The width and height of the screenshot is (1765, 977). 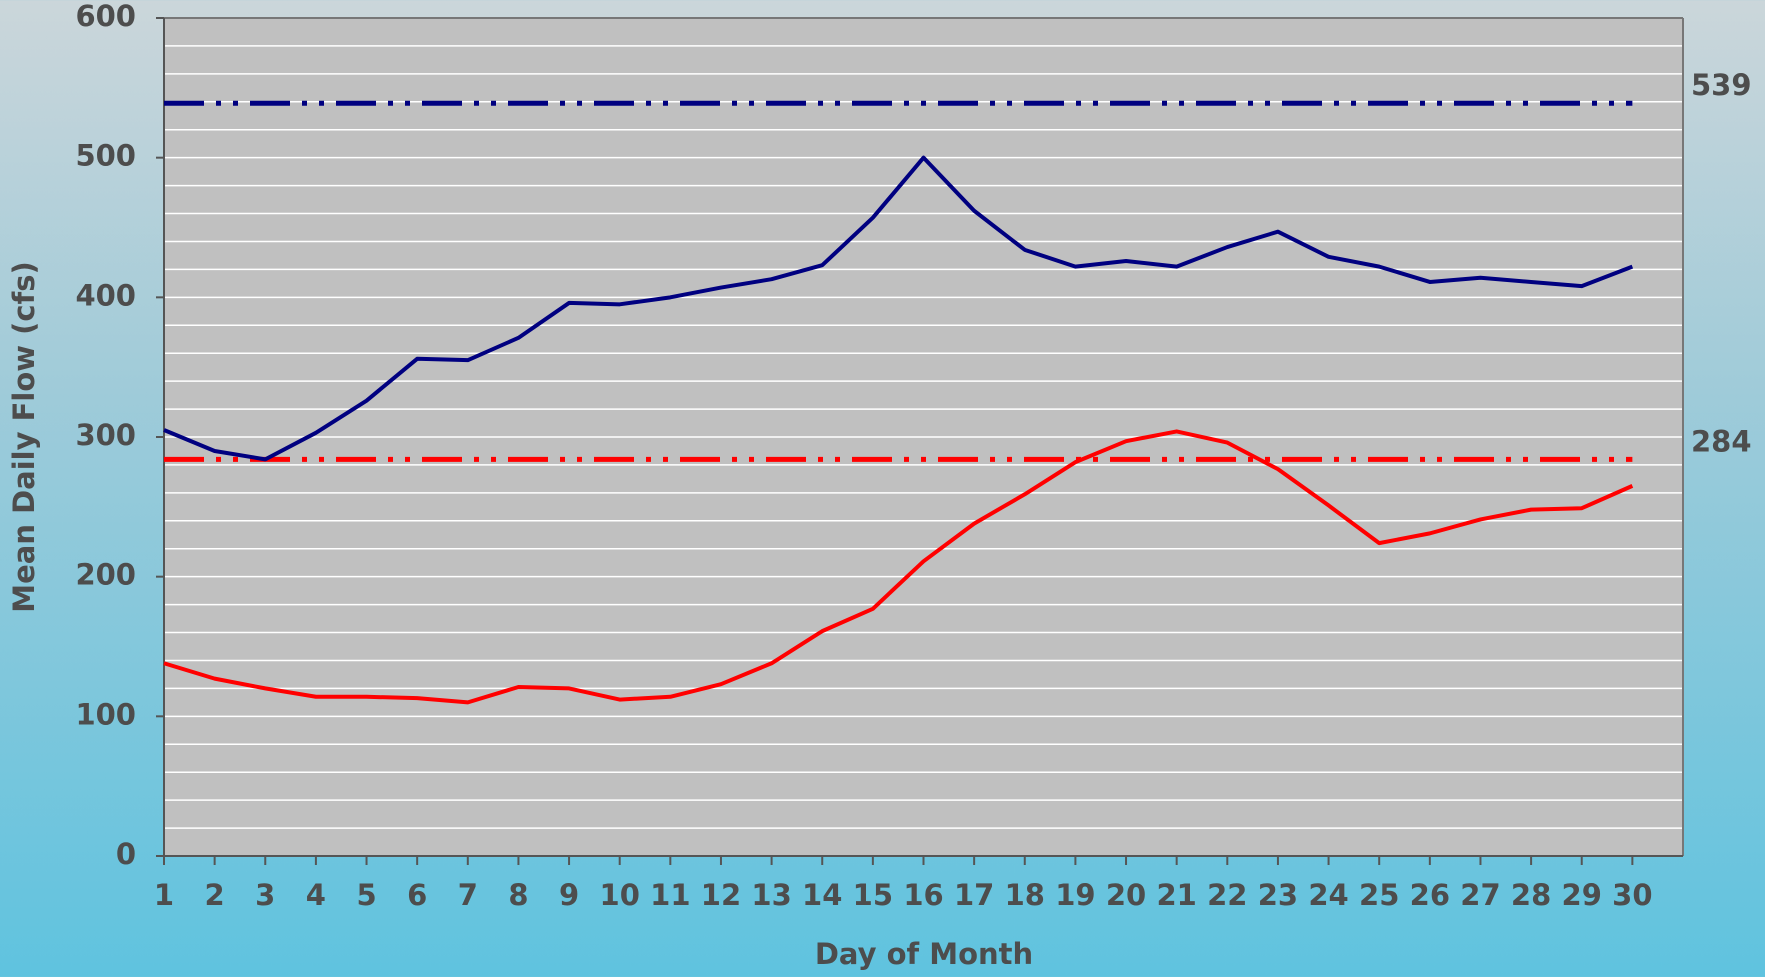 I want to click on x-tick-label: 5, so click(x=366, y=895).